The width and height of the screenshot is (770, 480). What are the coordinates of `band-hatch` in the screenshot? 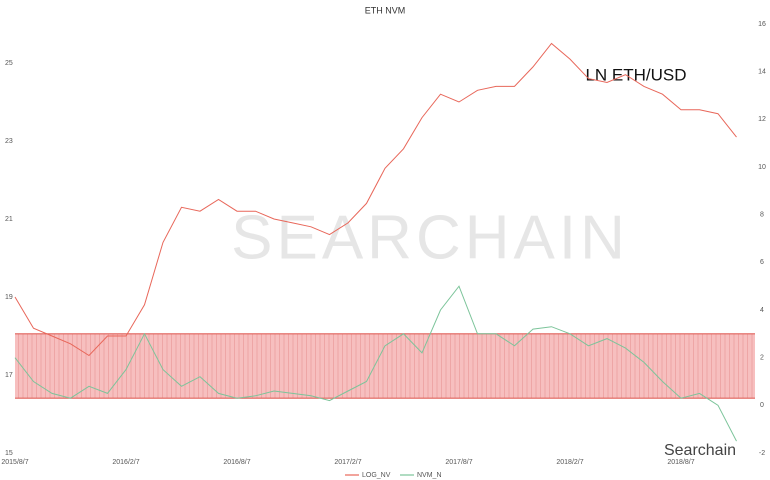 It's located at (385, 366).